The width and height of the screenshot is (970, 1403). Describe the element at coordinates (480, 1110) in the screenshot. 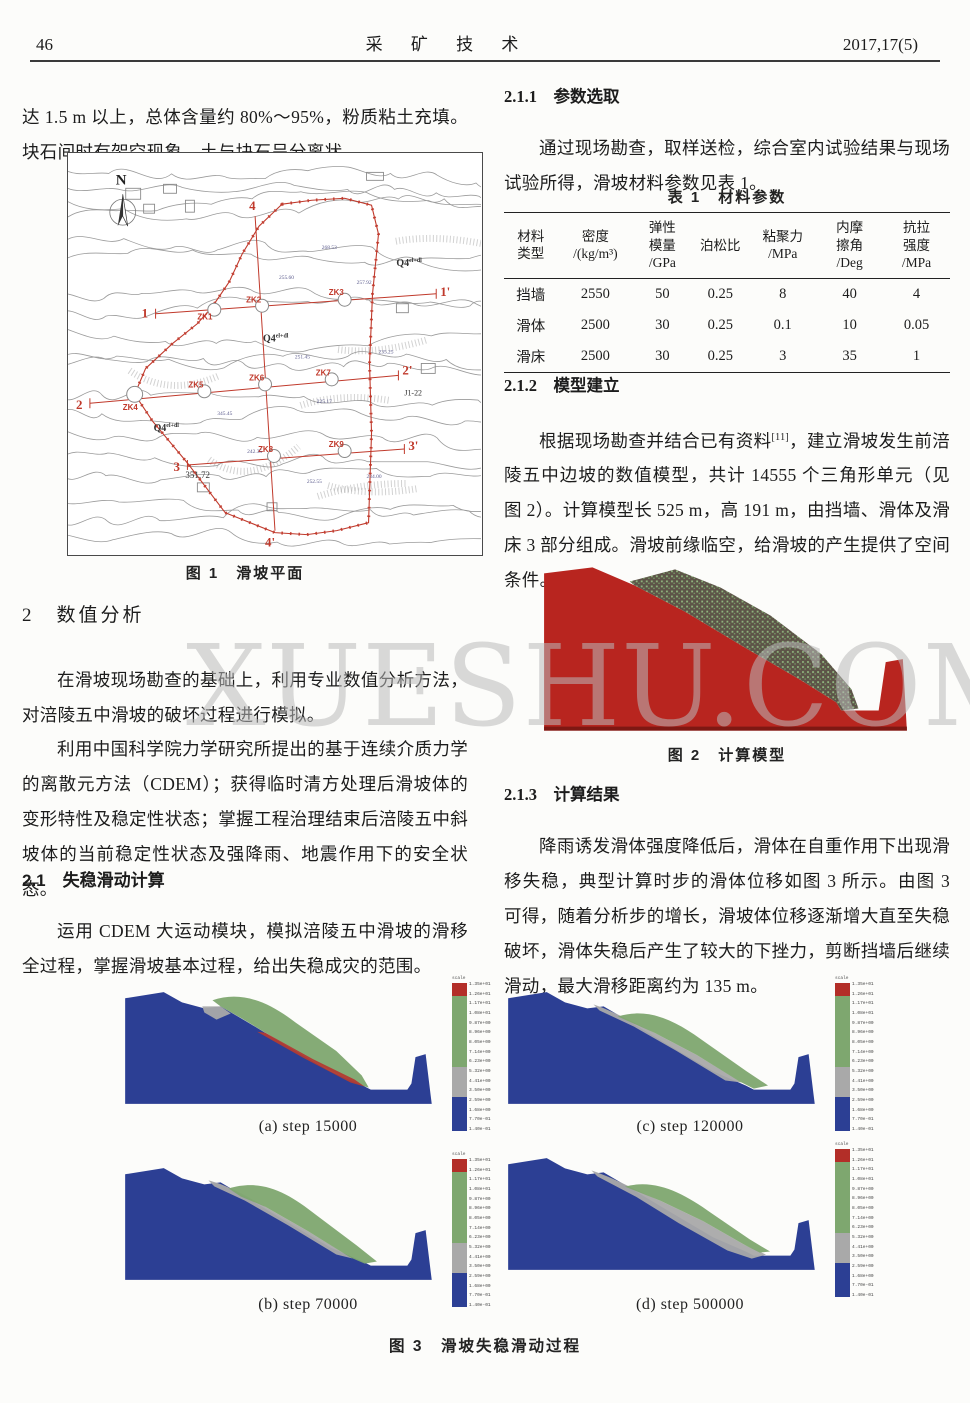

I see `colorbar-tick-label: 1.68e+00` at that location.